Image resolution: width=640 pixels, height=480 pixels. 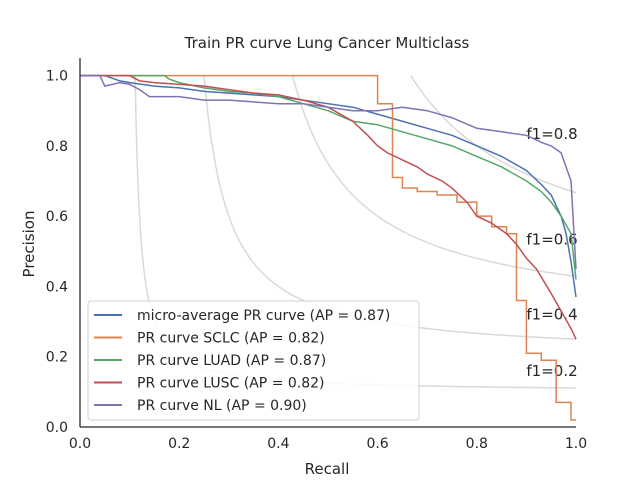 What do you see at coordinates (551, 315) in the screenshot?
I see `iso-f1-label-1: f1=0.4` at bounding box center [551, 315].